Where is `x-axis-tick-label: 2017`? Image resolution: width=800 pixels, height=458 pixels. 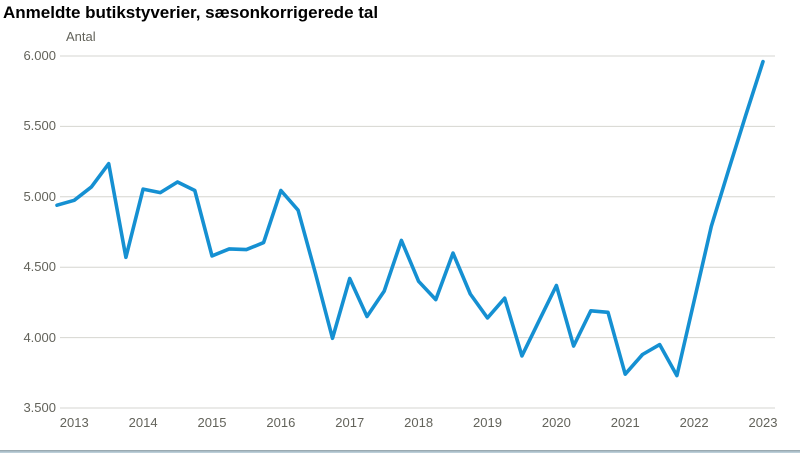 x-axis-tick-label: 2017 is located at coordinates (350, 422).